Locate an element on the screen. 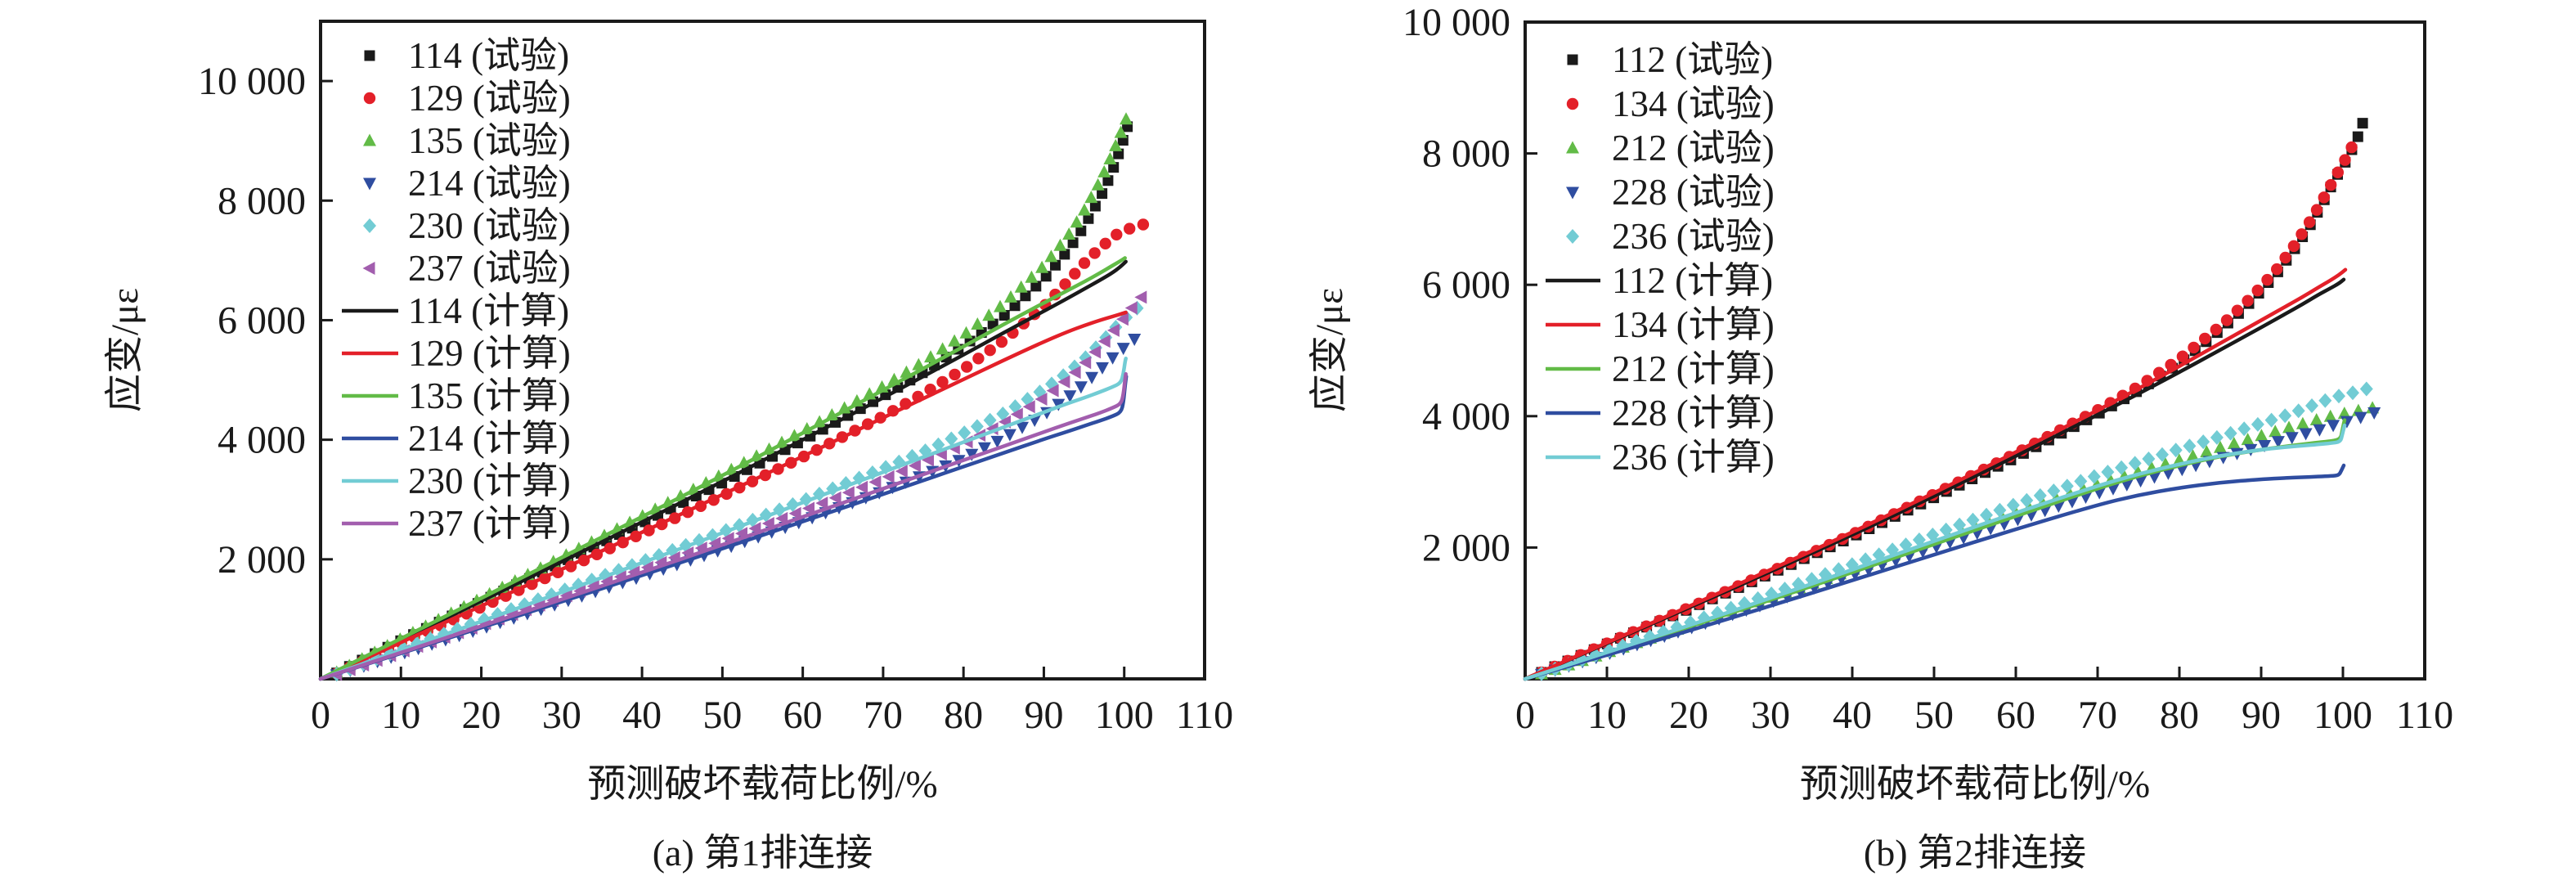 The image size is (2576, 885). legend-label-230-calc: 230 (计算) is located at coordinates (489, 480).